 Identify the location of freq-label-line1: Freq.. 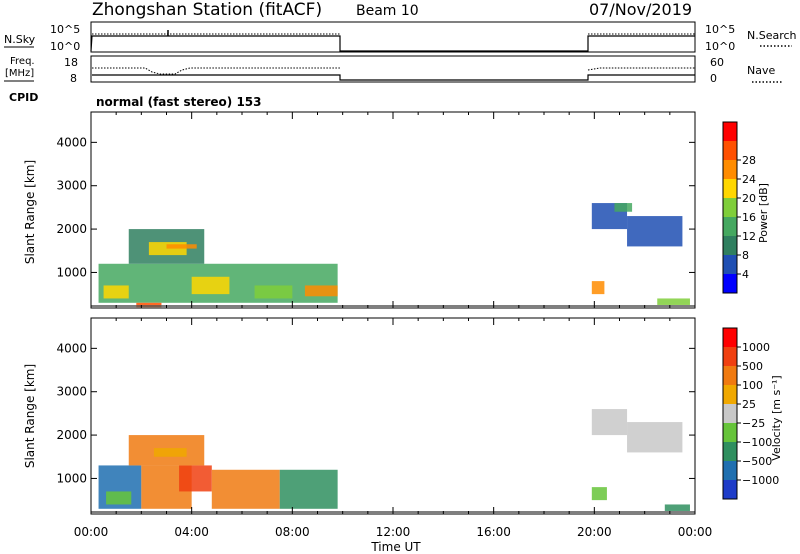
(22, 61).